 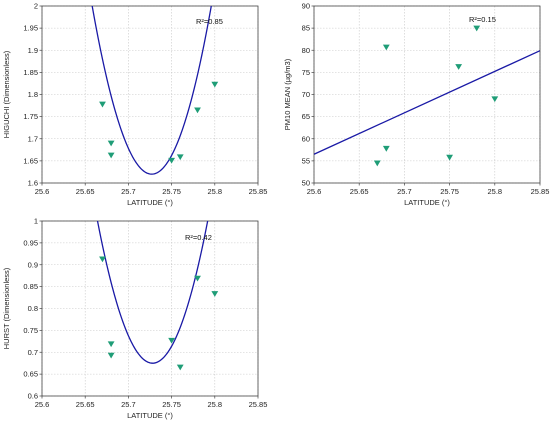 I want to click on y-tick-label: 1.65, so click(x=30, y=160).